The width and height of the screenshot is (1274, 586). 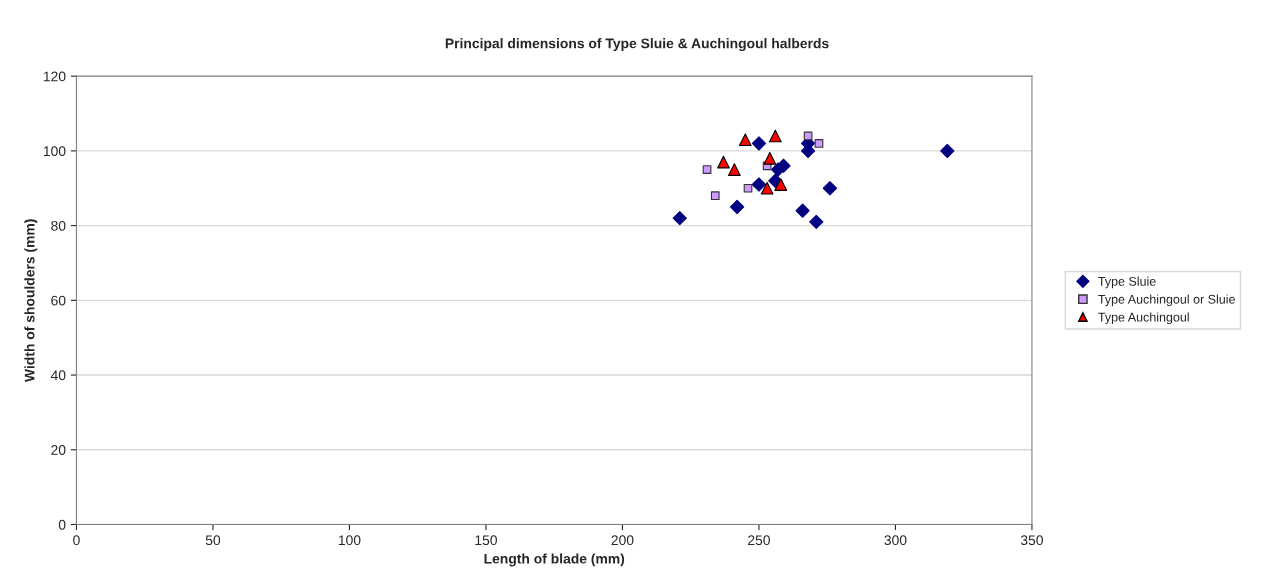 I want to click on chart-title: Principal dimensions of Type Sluie & Auchingoul halberds, so click(x=637, y=45).